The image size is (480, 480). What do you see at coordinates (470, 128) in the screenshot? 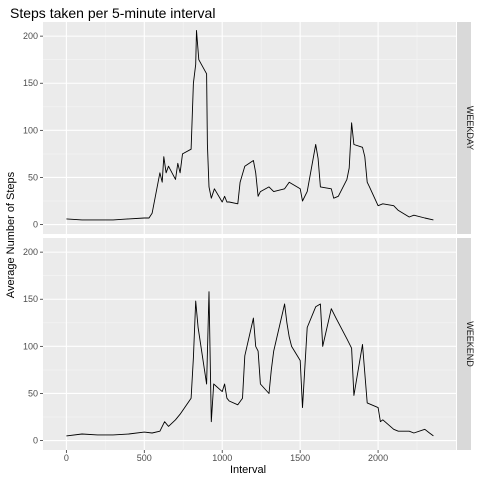
I see `facet-strip-label: WEEKDAY` at bounding box center [470, 128].